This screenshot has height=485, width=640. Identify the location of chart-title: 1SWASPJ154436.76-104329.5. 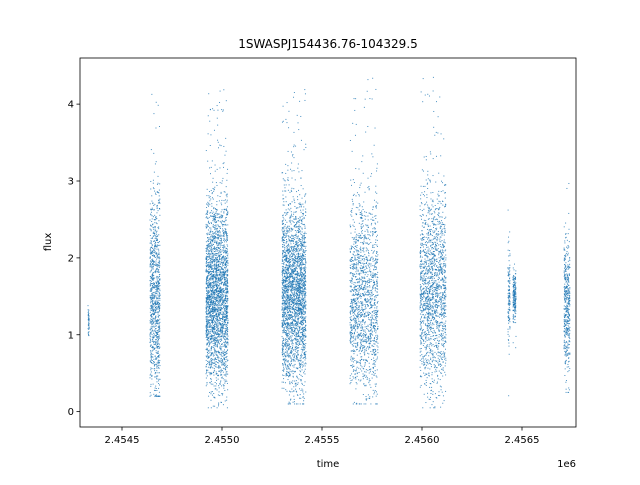
(328, 44).